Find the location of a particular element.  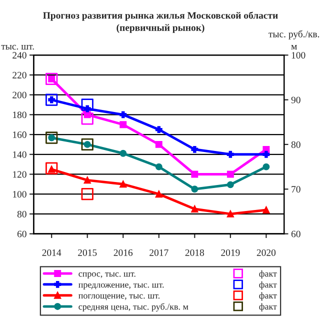

x-tick-label: 2020 is located at coordinates (266, 252).